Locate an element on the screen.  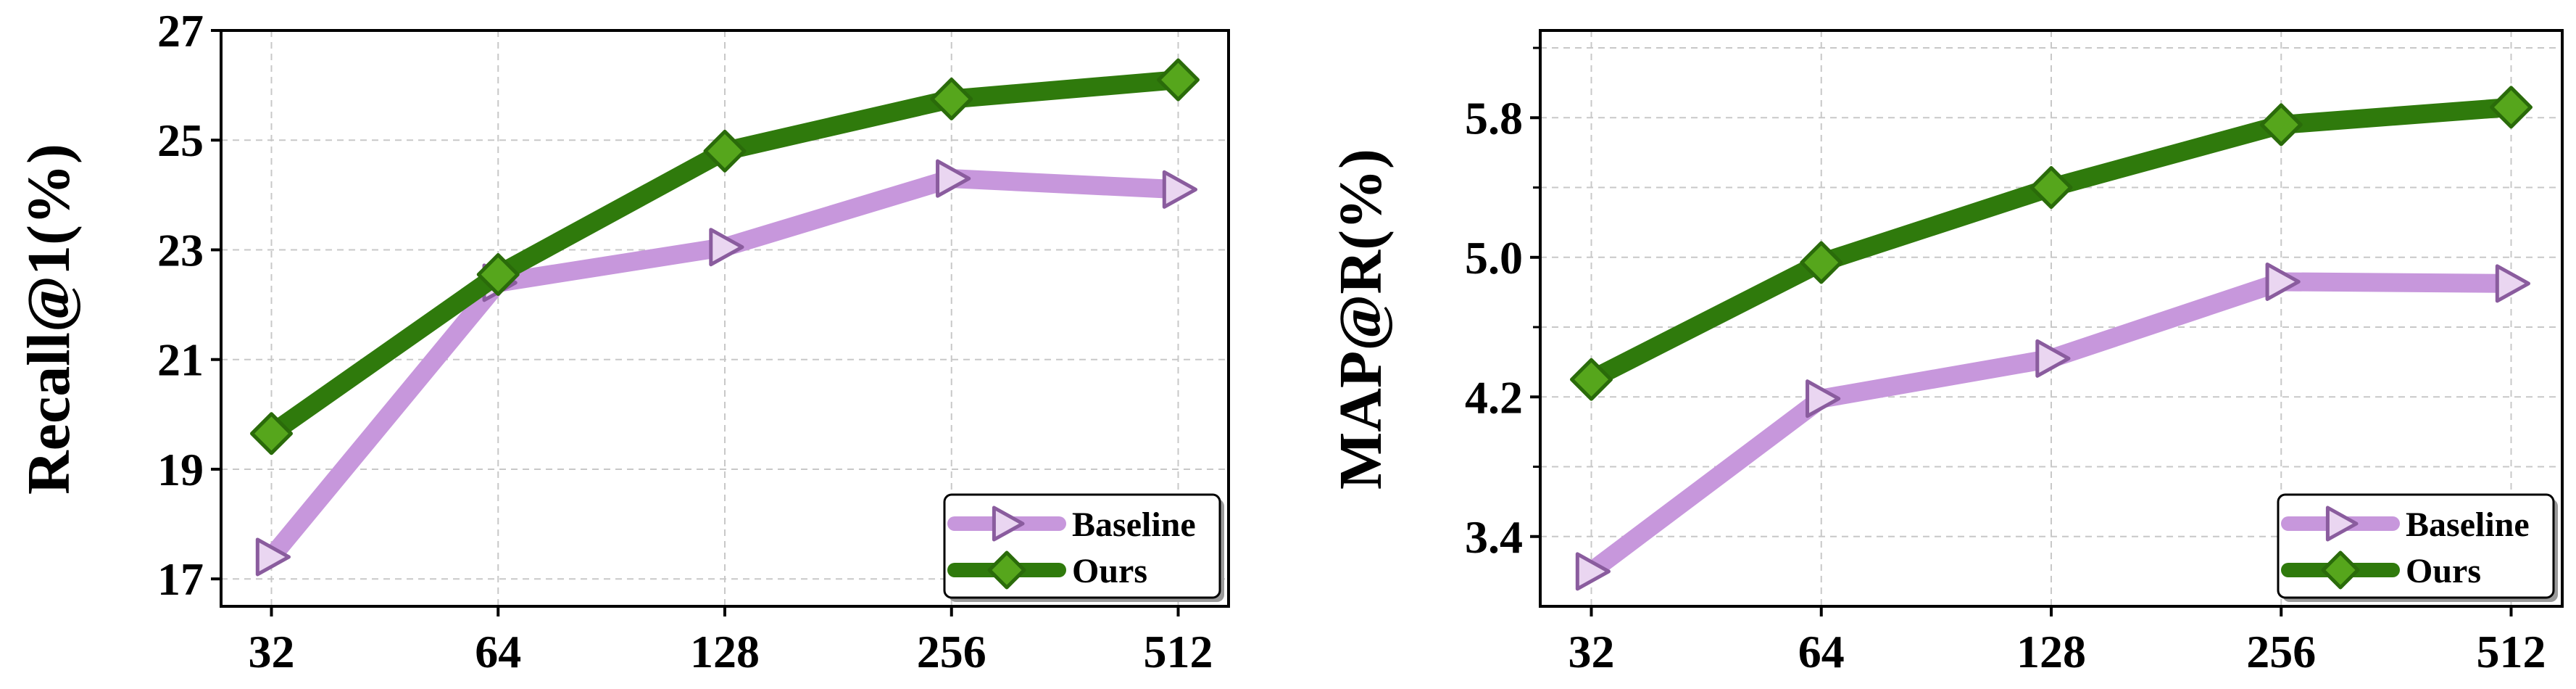
y-tick-label: 27 is located at coordinates (180, 31).